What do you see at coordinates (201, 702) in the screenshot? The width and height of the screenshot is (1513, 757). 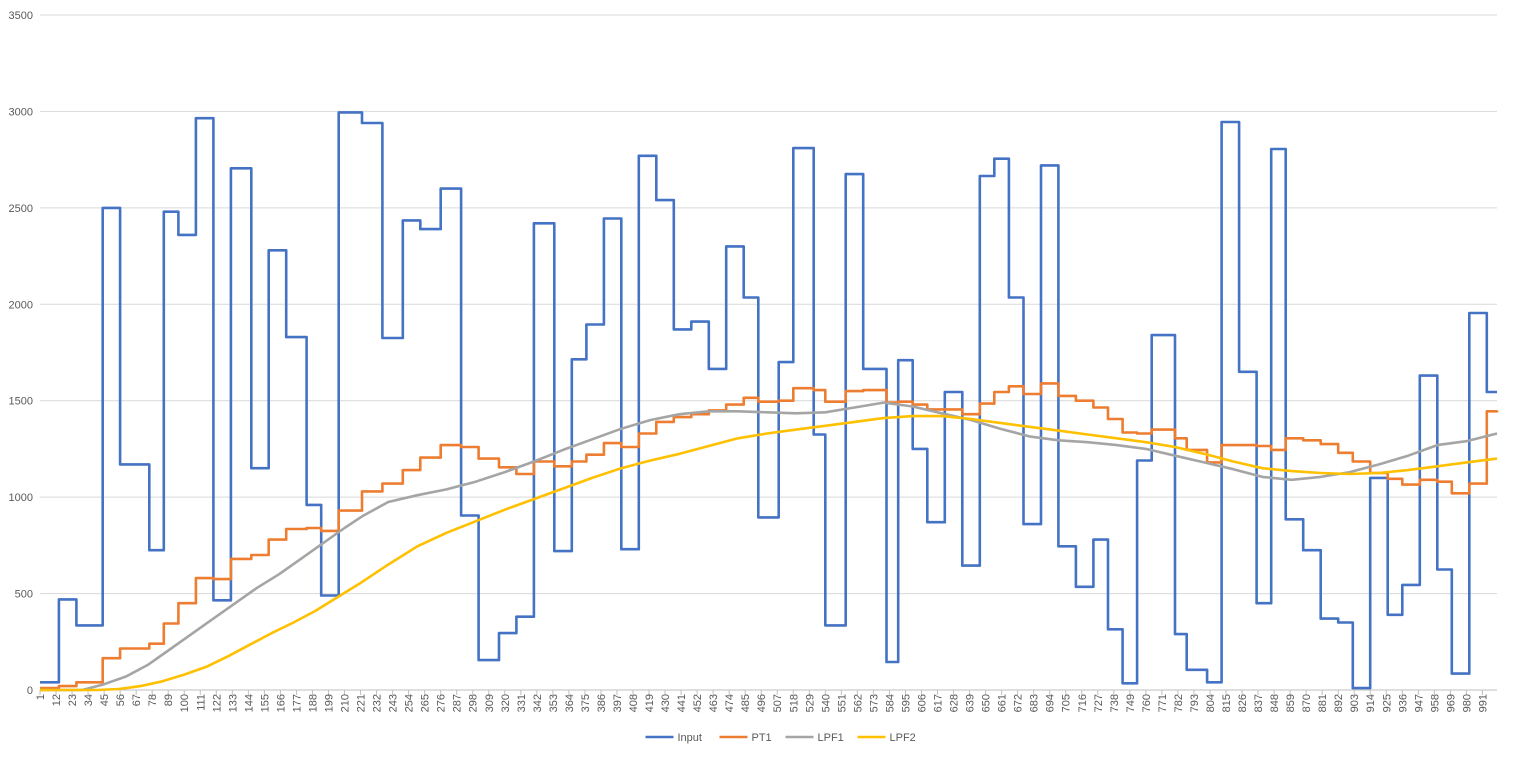 I see `x-tick-label: 111` at bounding box center [201, 702].